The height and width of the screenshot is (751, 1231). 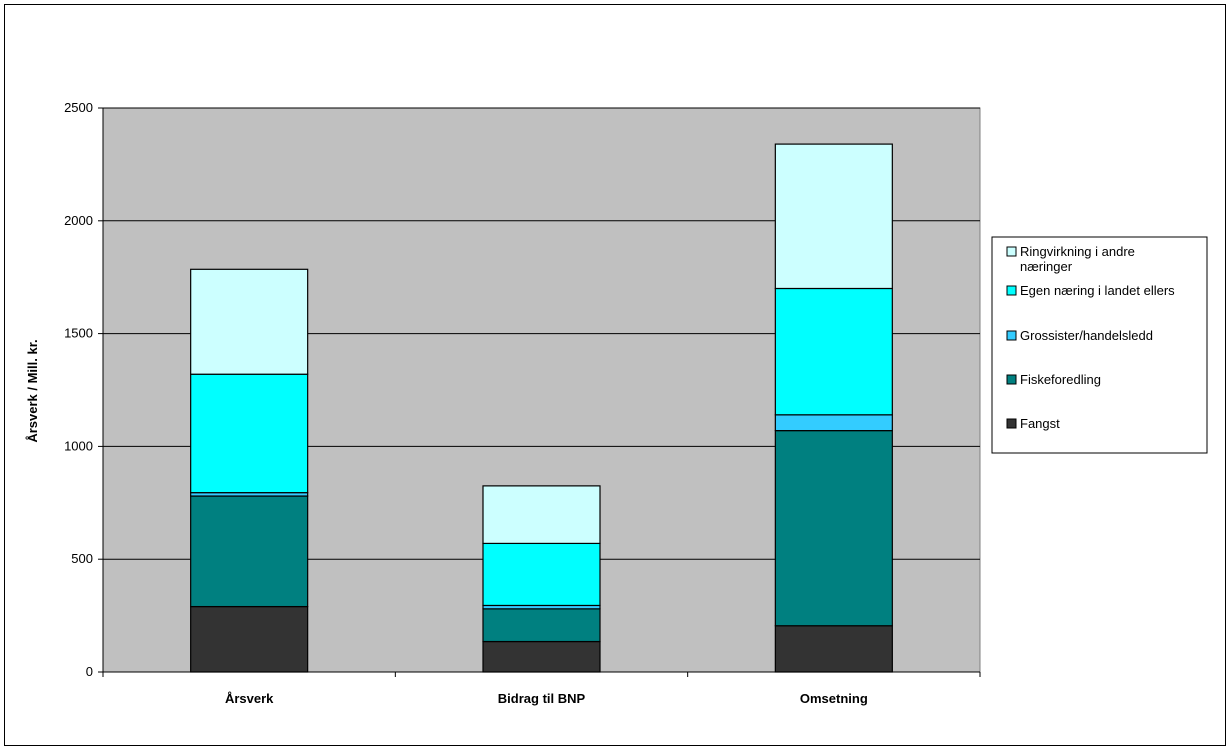 What do you see at coordinates (78, 333) in the screenshot?
I see `y-tick-label: 1500` at bounding box center [78, 333].